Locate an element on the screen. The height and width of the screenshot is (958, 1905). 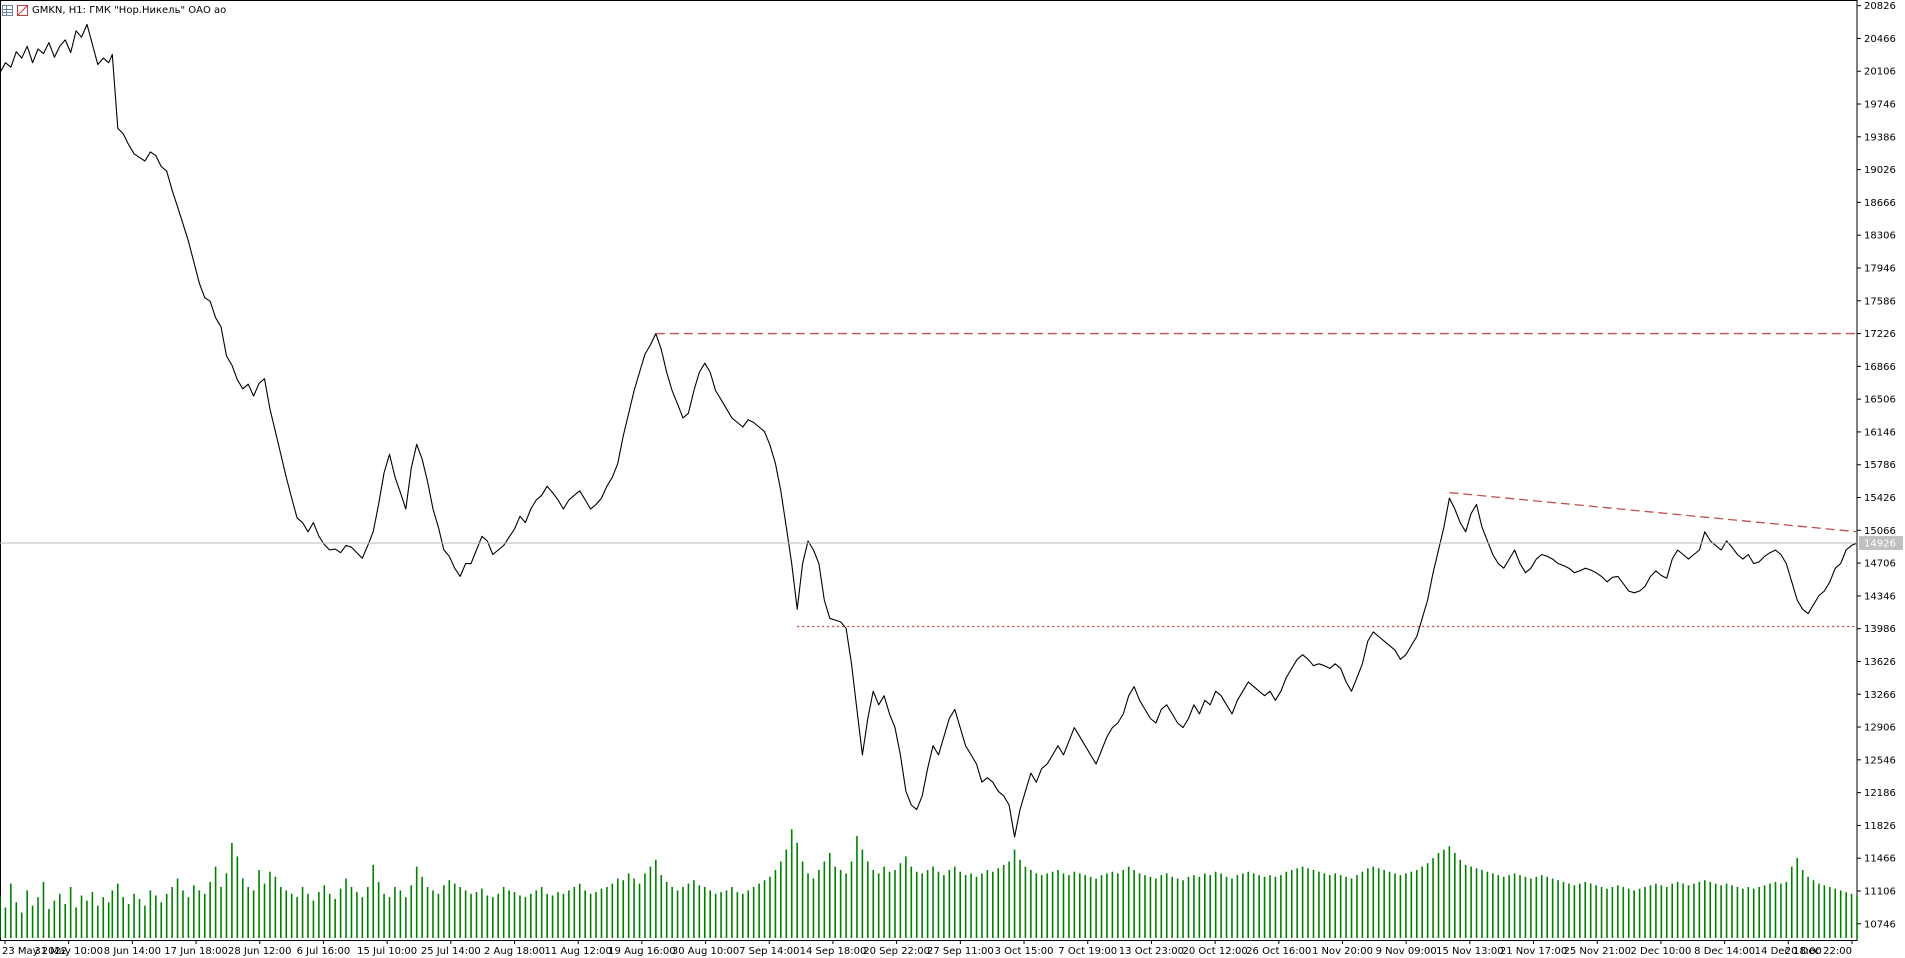
y-tick-label: 13986 is located at coordinates (1880, 629).